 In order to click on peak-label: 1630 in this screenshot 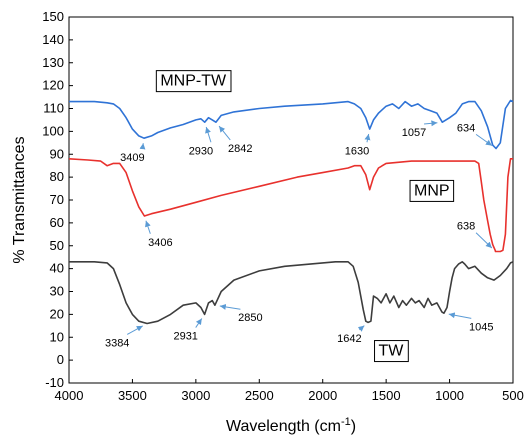, I will do `click(357, 151)`.